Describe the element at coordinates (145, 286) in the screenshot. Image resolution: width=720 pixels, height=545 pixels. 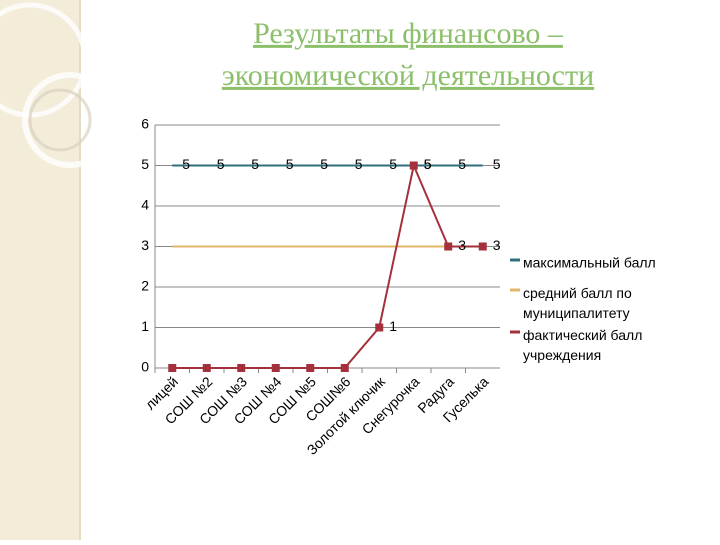
I see `y-tick-label: 2` at that location.